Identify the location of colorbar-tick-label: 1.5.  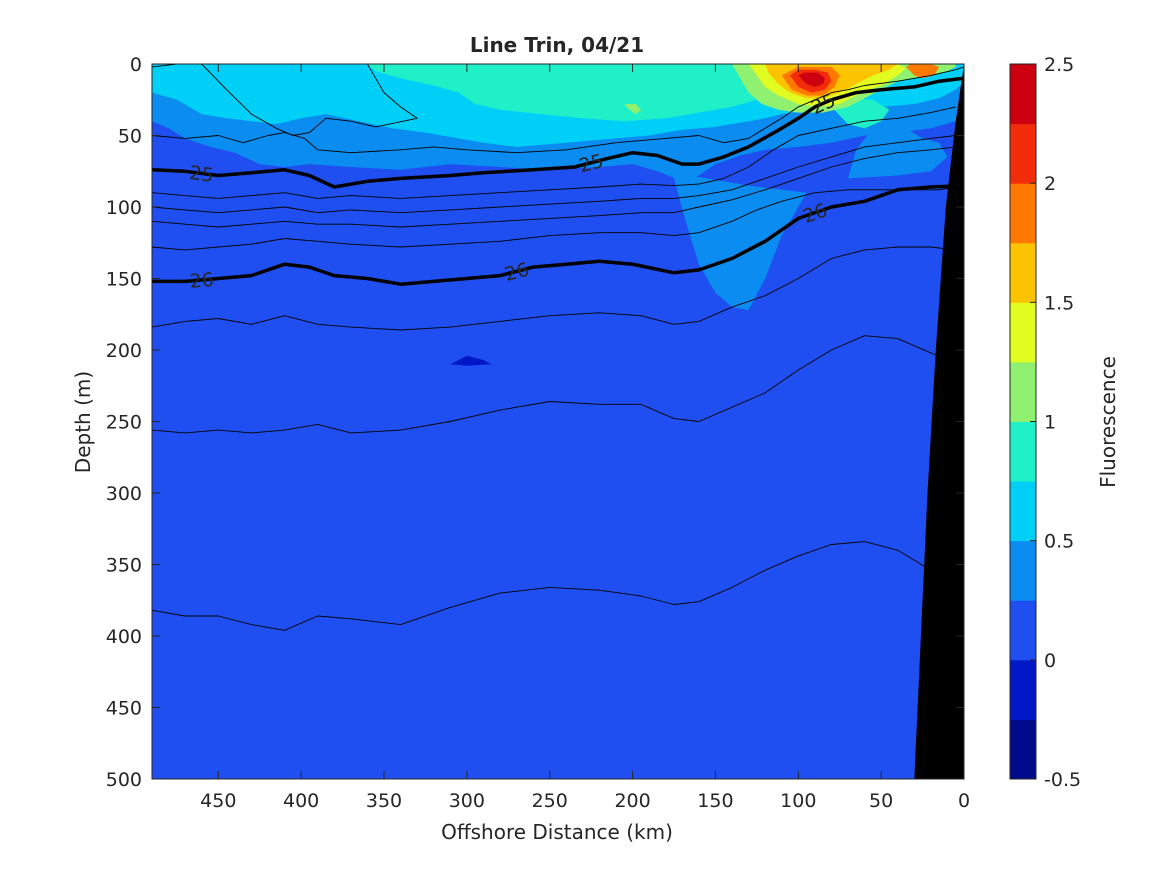
(1059, 303).